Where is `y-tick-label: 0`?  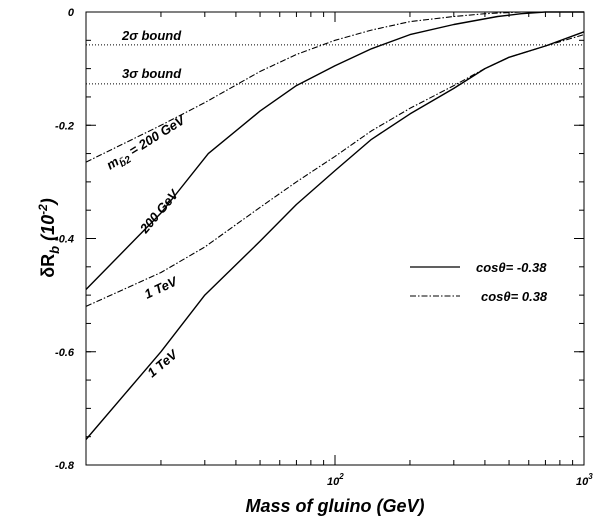
y-tick-label: 0 is located at coordinates (71, 13).